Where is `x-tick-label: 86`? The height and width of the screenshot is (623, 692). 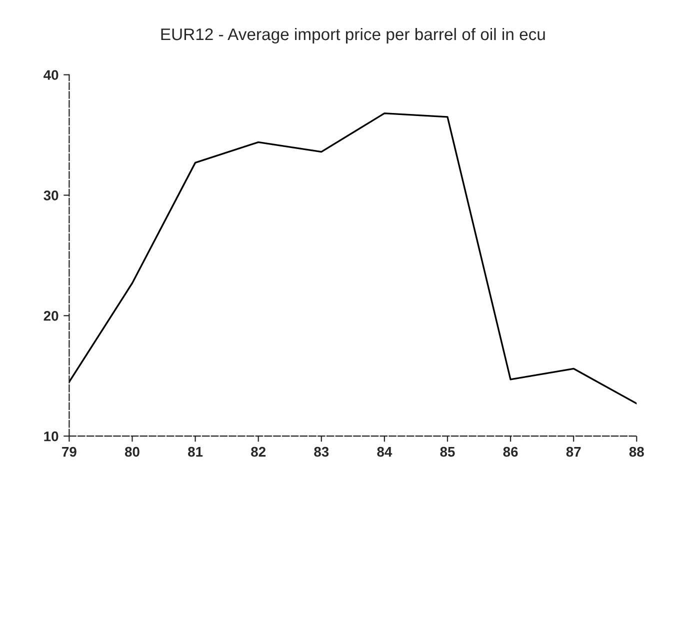 x-tick-label: 86 is located at coordinates (510, 451).